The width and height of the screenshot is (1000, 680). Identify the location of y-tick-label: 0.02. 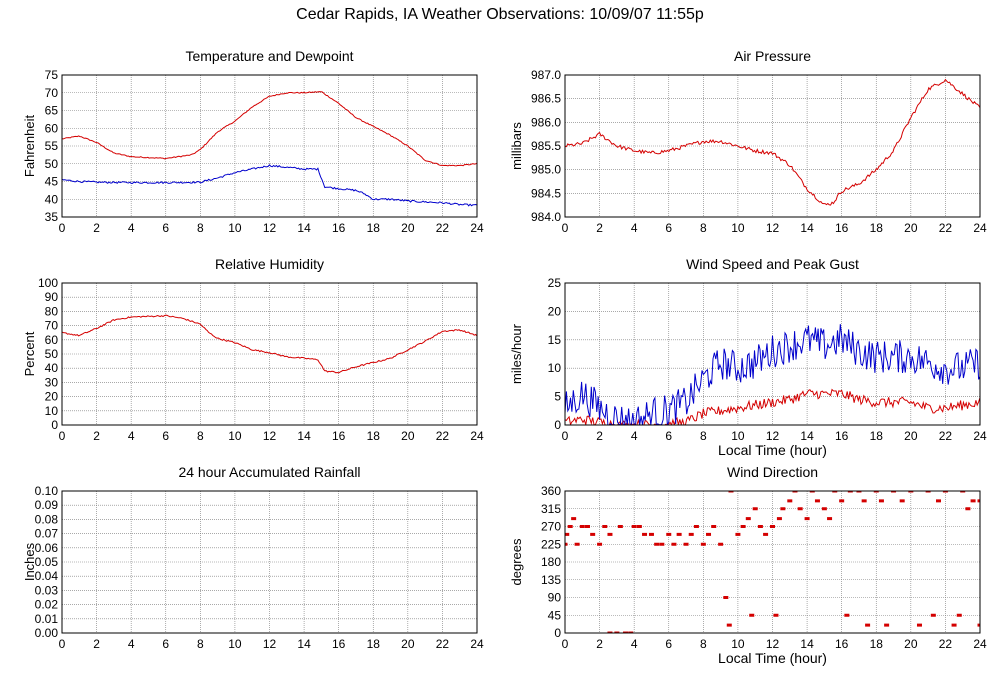
(47, 605).